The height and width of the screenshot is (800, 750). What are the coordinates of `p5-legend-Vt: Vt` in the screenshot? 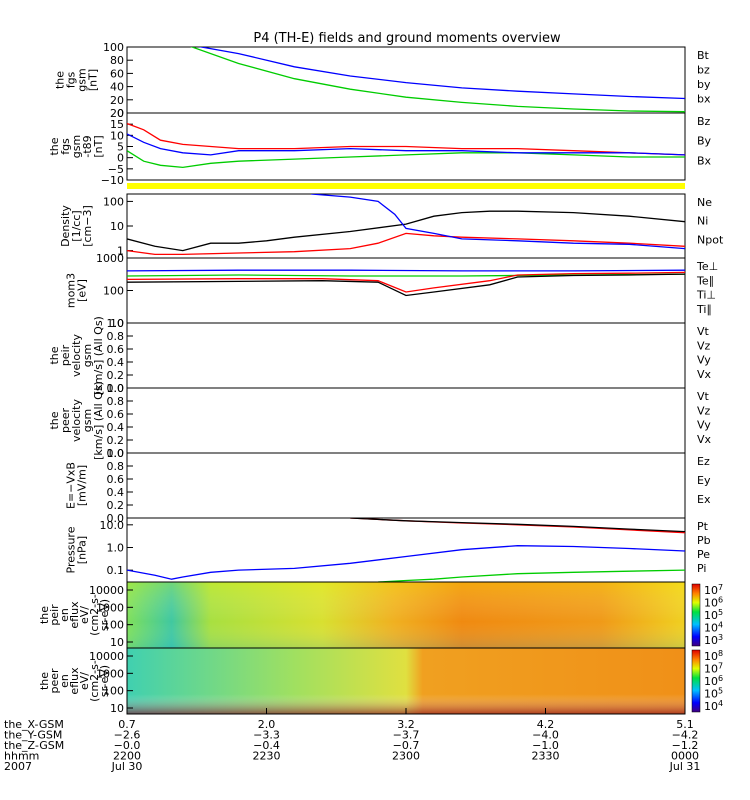 It's located at (703, 331).